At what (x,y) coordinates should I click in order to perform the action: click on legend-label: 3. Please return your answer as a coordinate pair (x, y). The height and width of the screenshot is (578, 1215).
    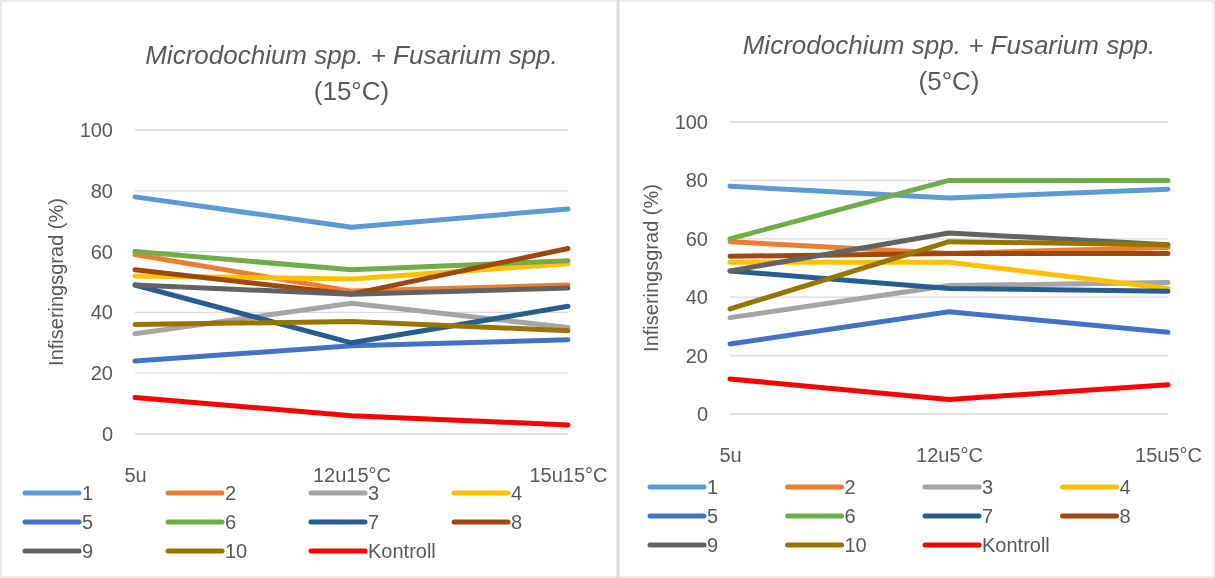
    Looking at the image, I should click on (988, 487).